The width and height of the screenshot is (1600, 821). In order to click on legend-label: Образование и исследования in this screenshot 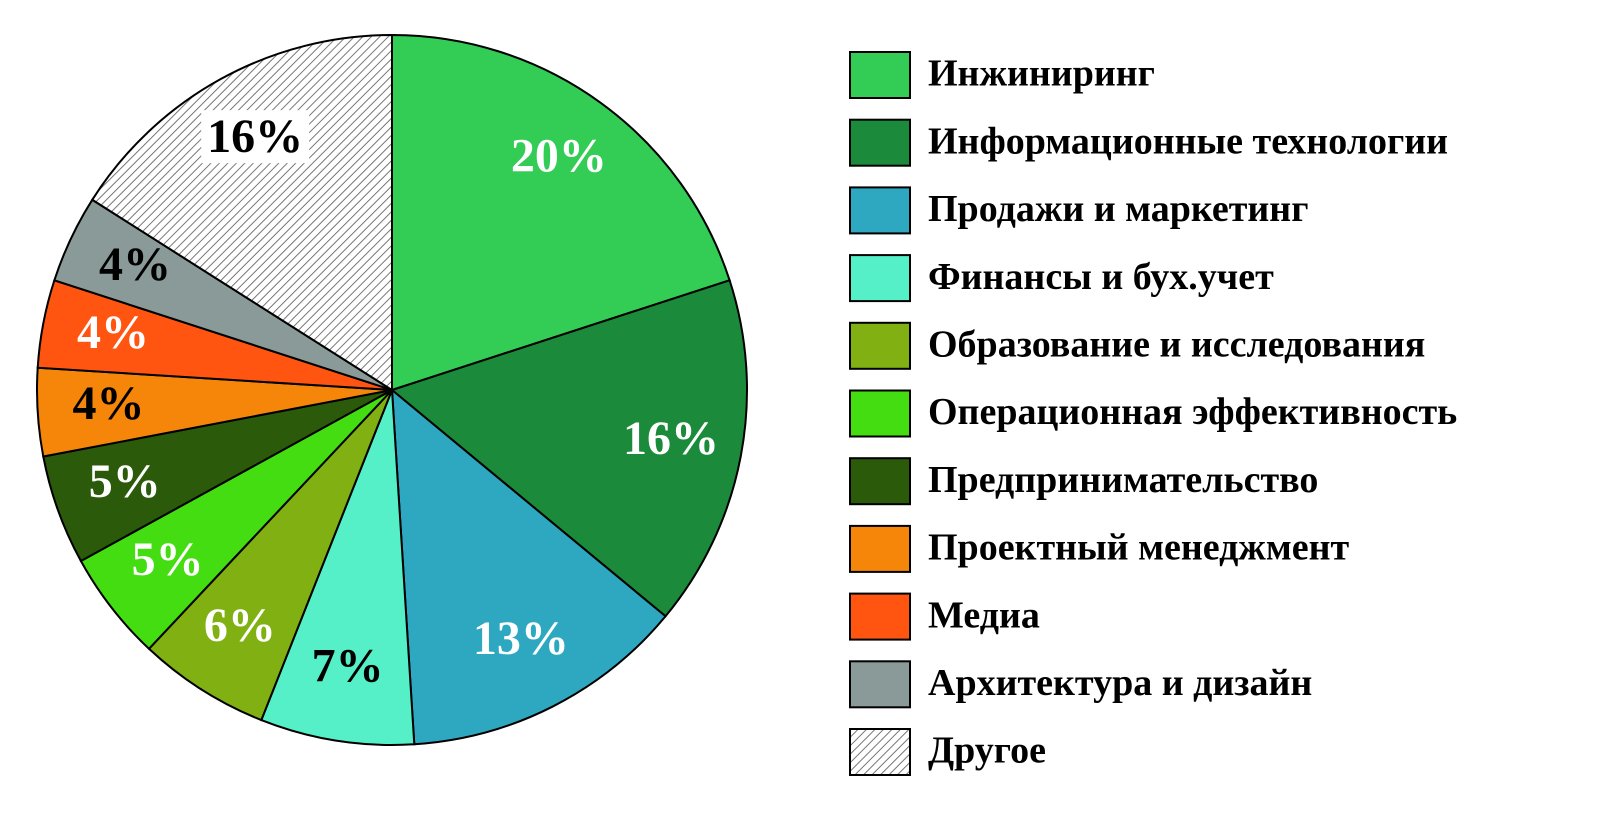, I will do `click(1176, 345)`.